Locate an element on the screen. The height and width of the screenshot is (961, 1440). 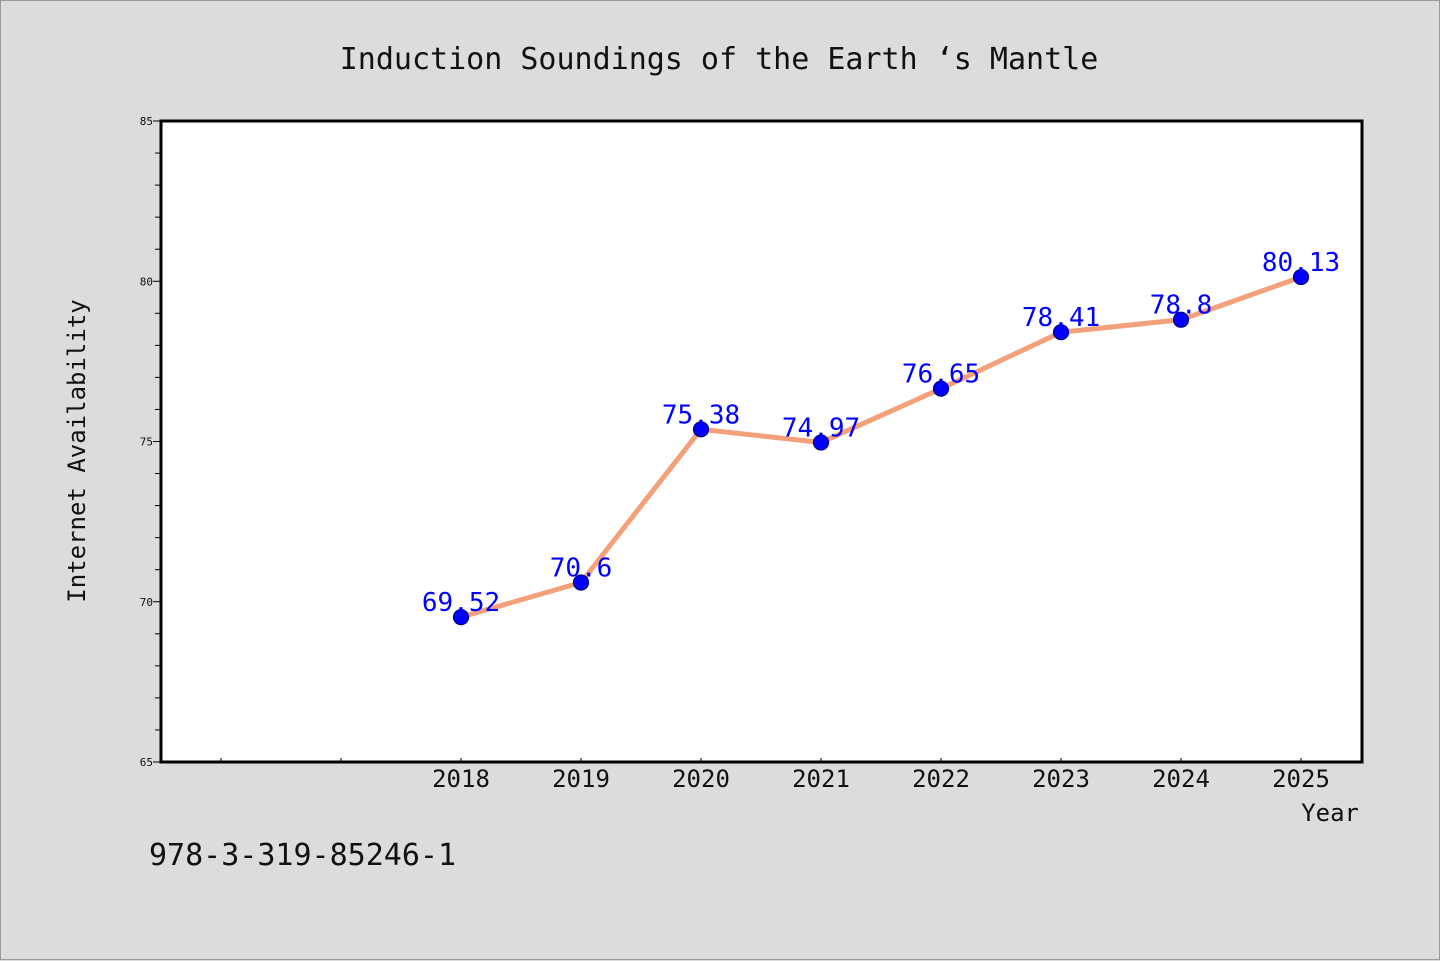
x-axis-label: Year is located at coordinates (1330, 813).